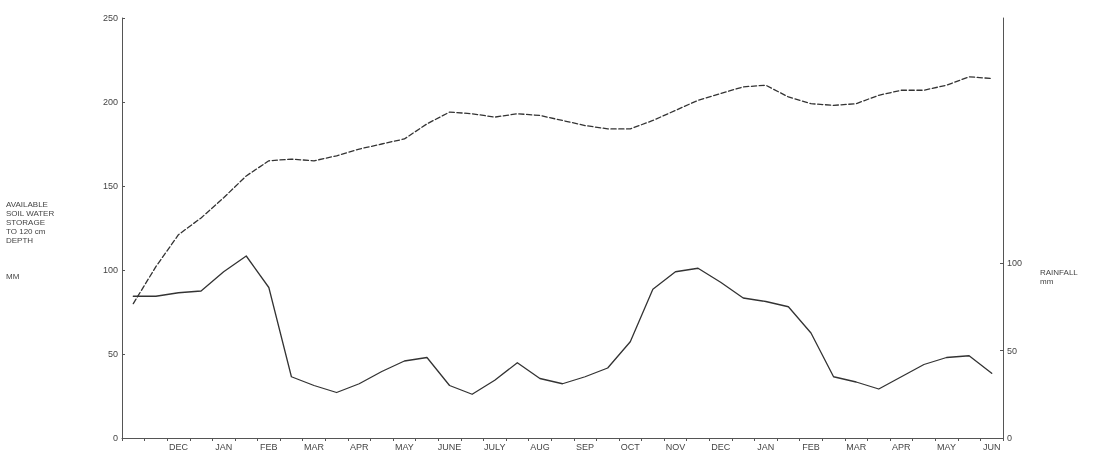 The image size is (1117, 460). I want to click on y-tick-label: 150, so click(110, 186).